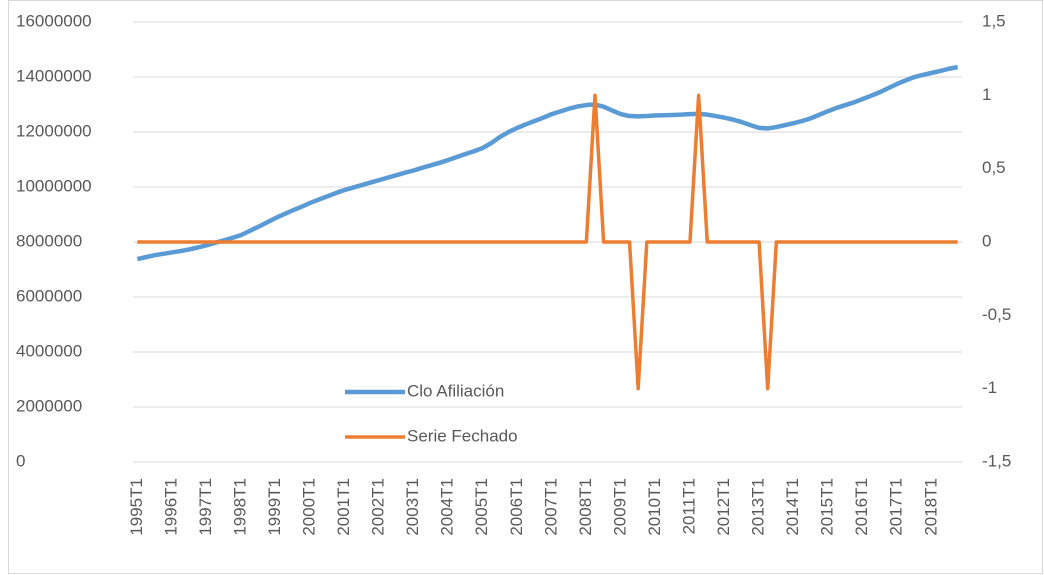 This screenshot has width=1044, height=575. Describe the element at coordinates (455, 390) in the screenshot. I see `legend-label: Clo Afiliación` at that location.